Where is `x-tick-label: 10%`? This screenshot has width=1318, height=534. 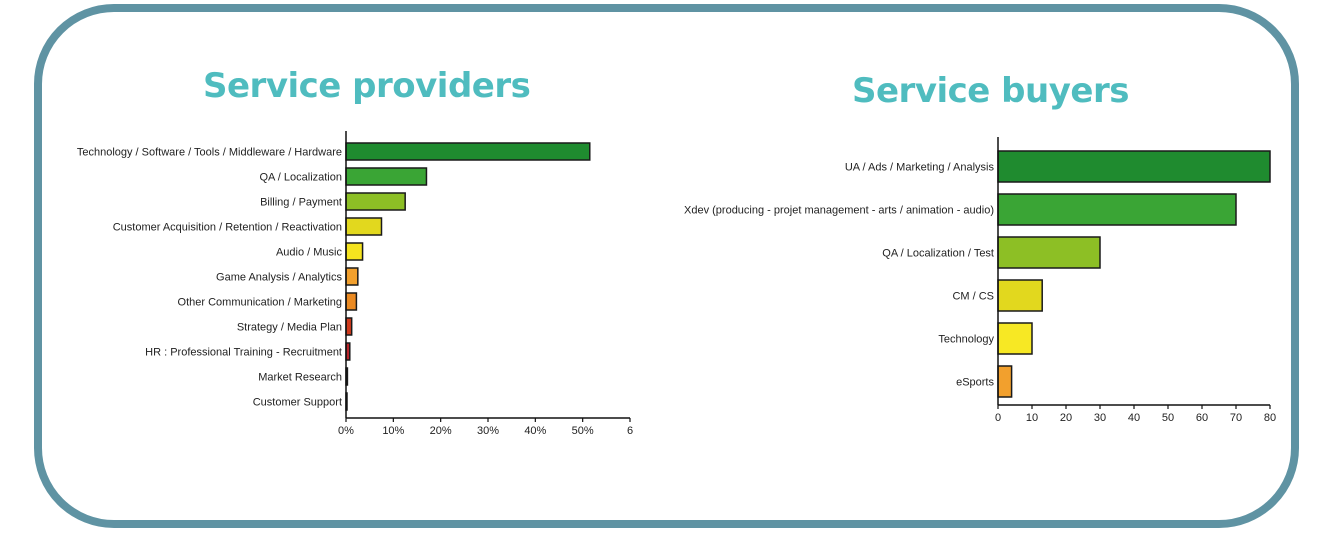
x-tick-label: 10% is located at coordinates (393, 431).